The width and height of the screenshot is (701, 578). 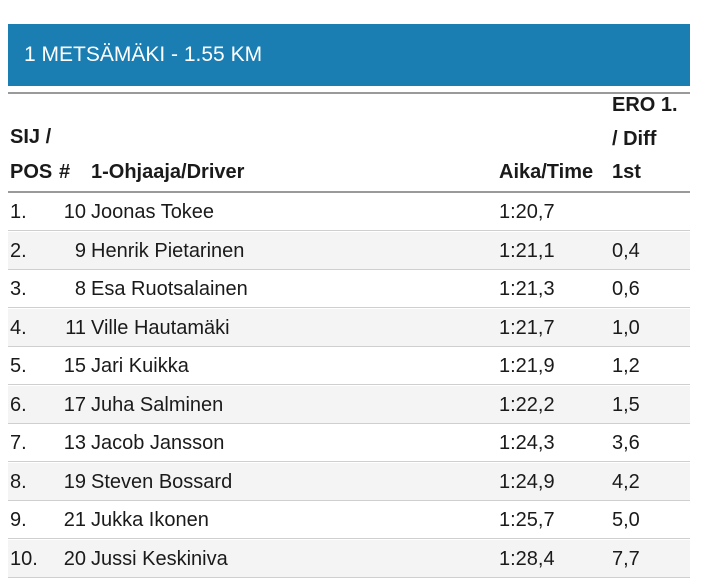 I want to click on table-row: 4. 11 Ville Hautamäki 1:21,7 1,0, so click(x=349, y=327).